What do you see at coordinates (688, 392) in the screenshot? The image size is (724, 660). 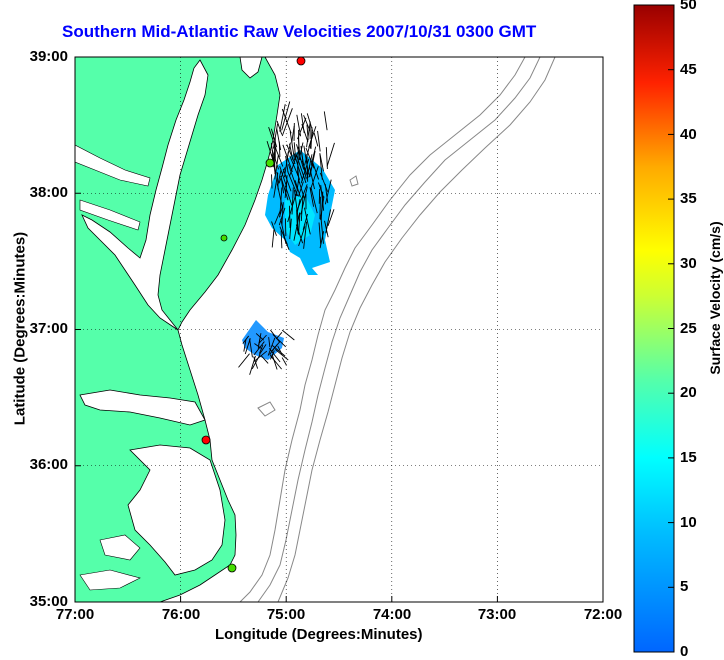 I see `colorbar-tick-label: 20` at bounding box center [688, 392].